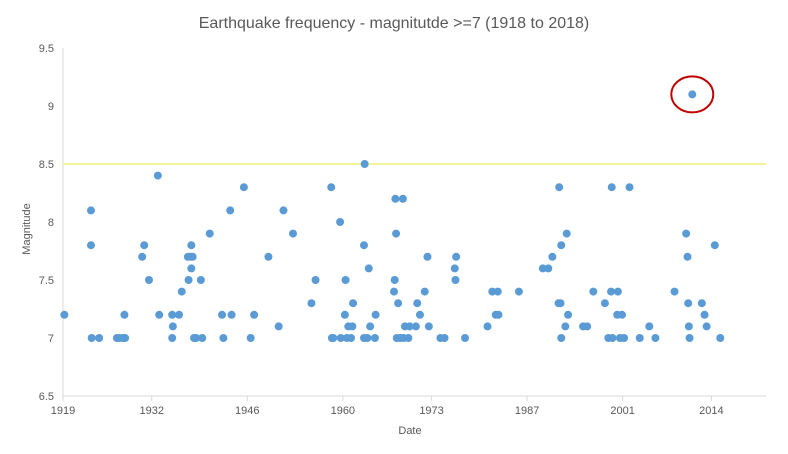 The height and width of the screenshot is (454, 788). What do you see at coordinates (51, 223) in the screenshot?
I see `y-tick-label: 8` at bounding box center [51, 223].